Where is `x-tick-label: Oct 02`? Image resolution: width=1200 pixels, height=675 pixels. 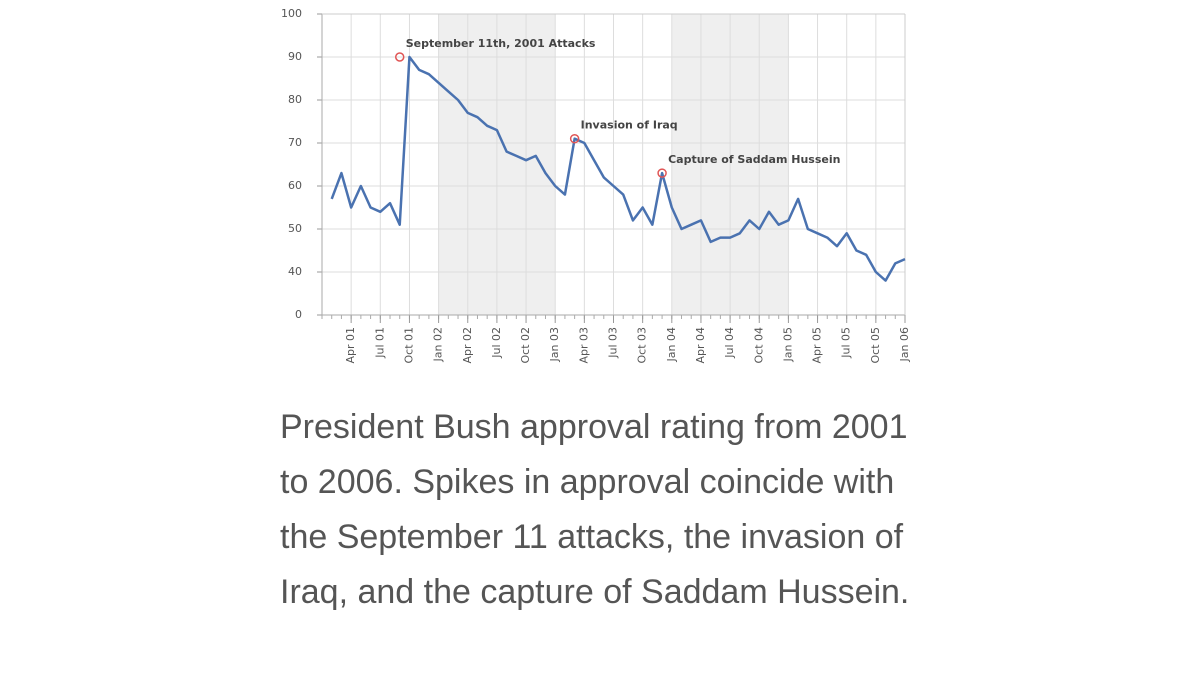 x-tick-label: Oct 02 is located at coordinates (525, 345).